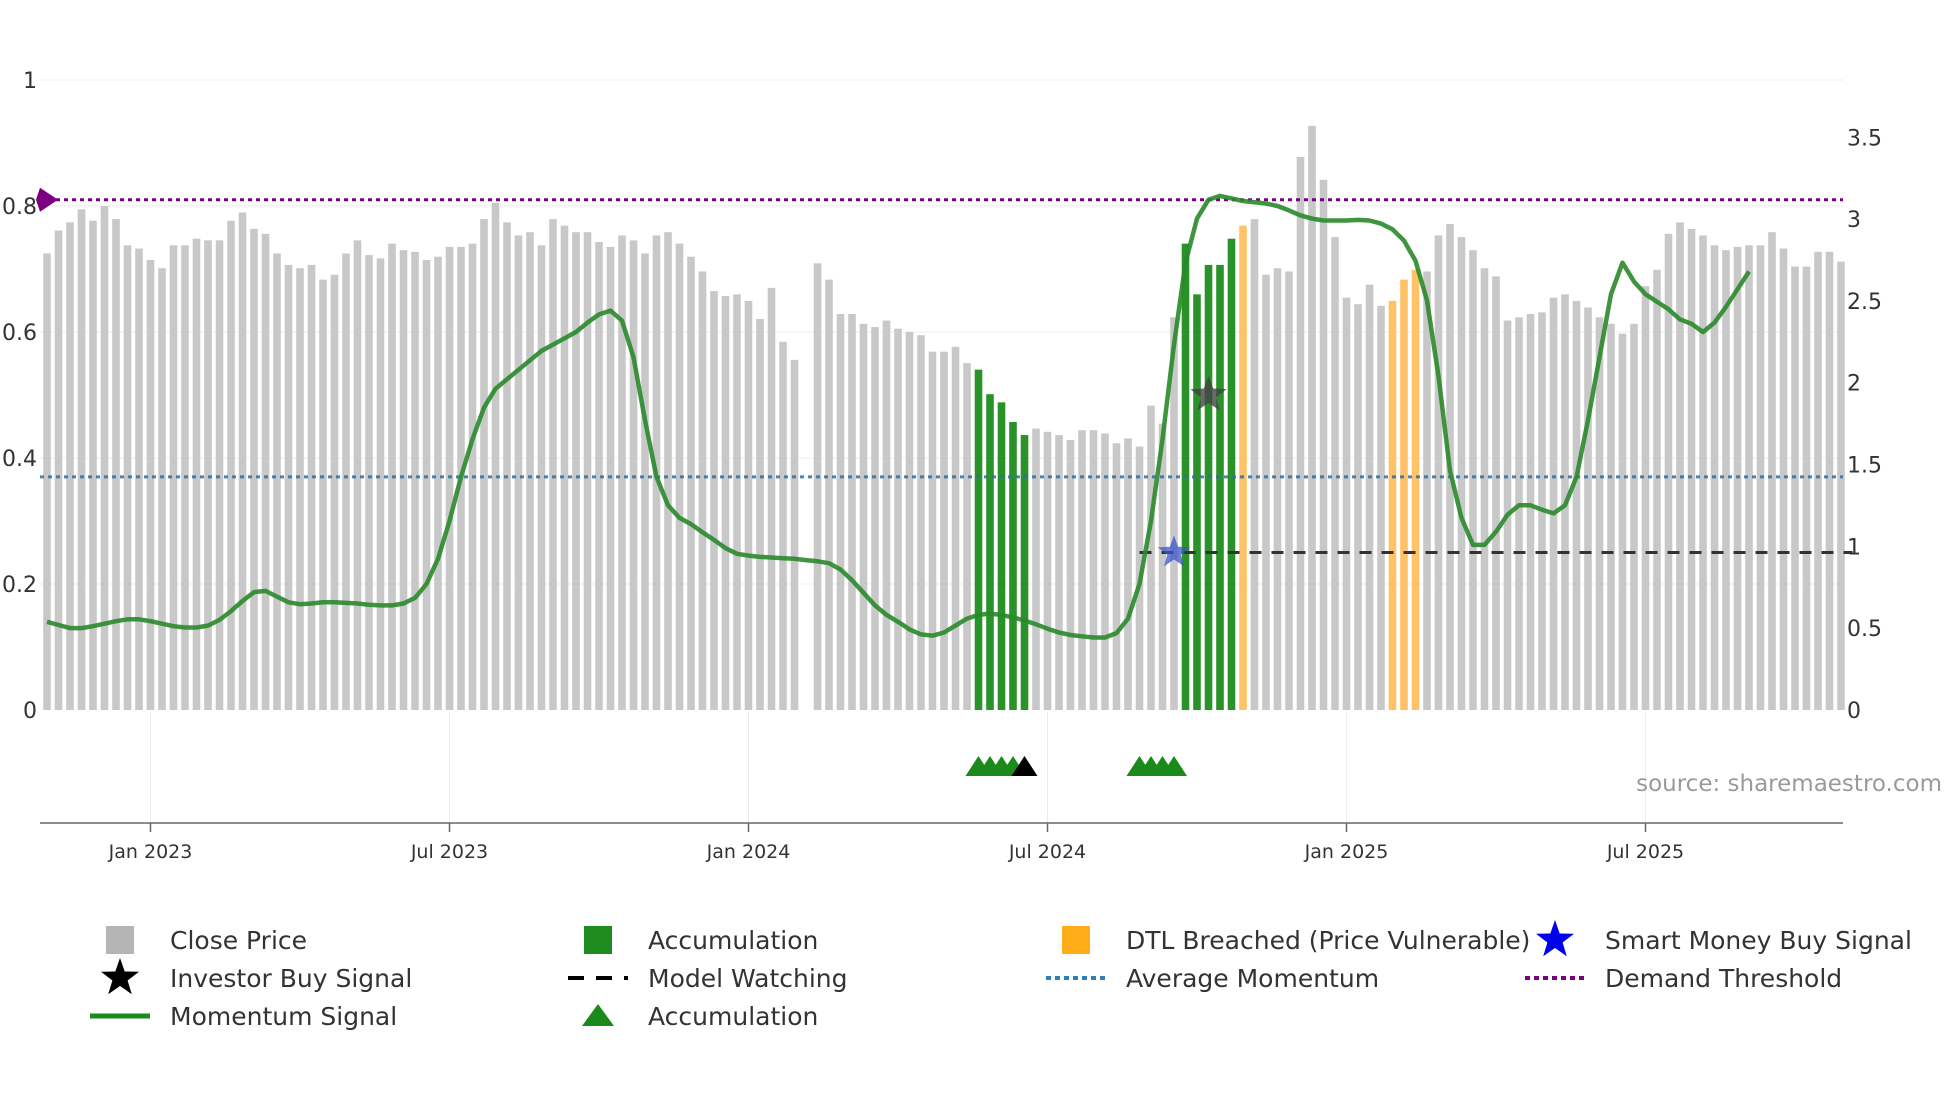 The image size is (1960, 1102). I want to click on legend-accumulation-swatch, so click(598, 940).